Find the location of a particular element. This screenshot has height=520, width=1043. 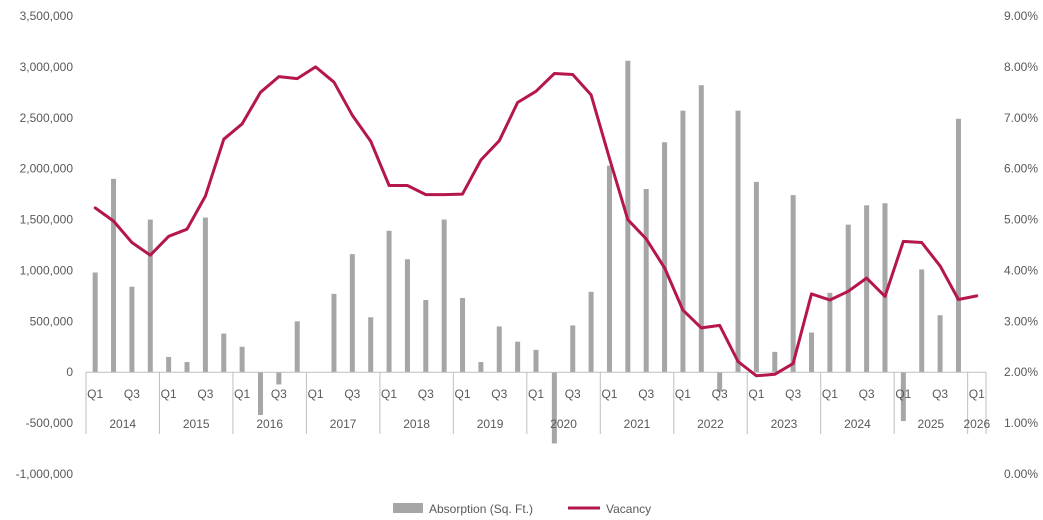

year-label: 2025 is located at coordinates (931, 424).